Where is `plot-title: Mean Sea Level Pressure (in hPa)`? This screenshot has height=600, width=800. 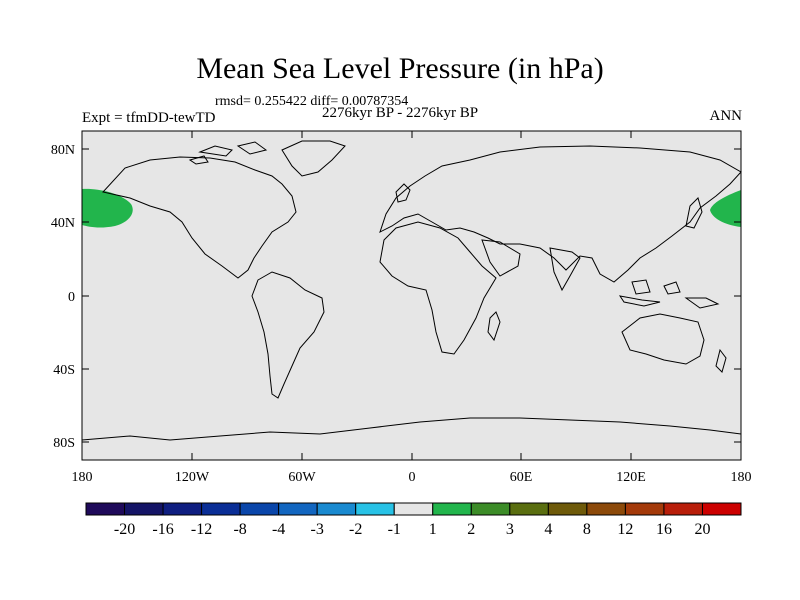 plot-title: Mean Sea Level Pressure (in hPa) is located at coordinates (400, 68).